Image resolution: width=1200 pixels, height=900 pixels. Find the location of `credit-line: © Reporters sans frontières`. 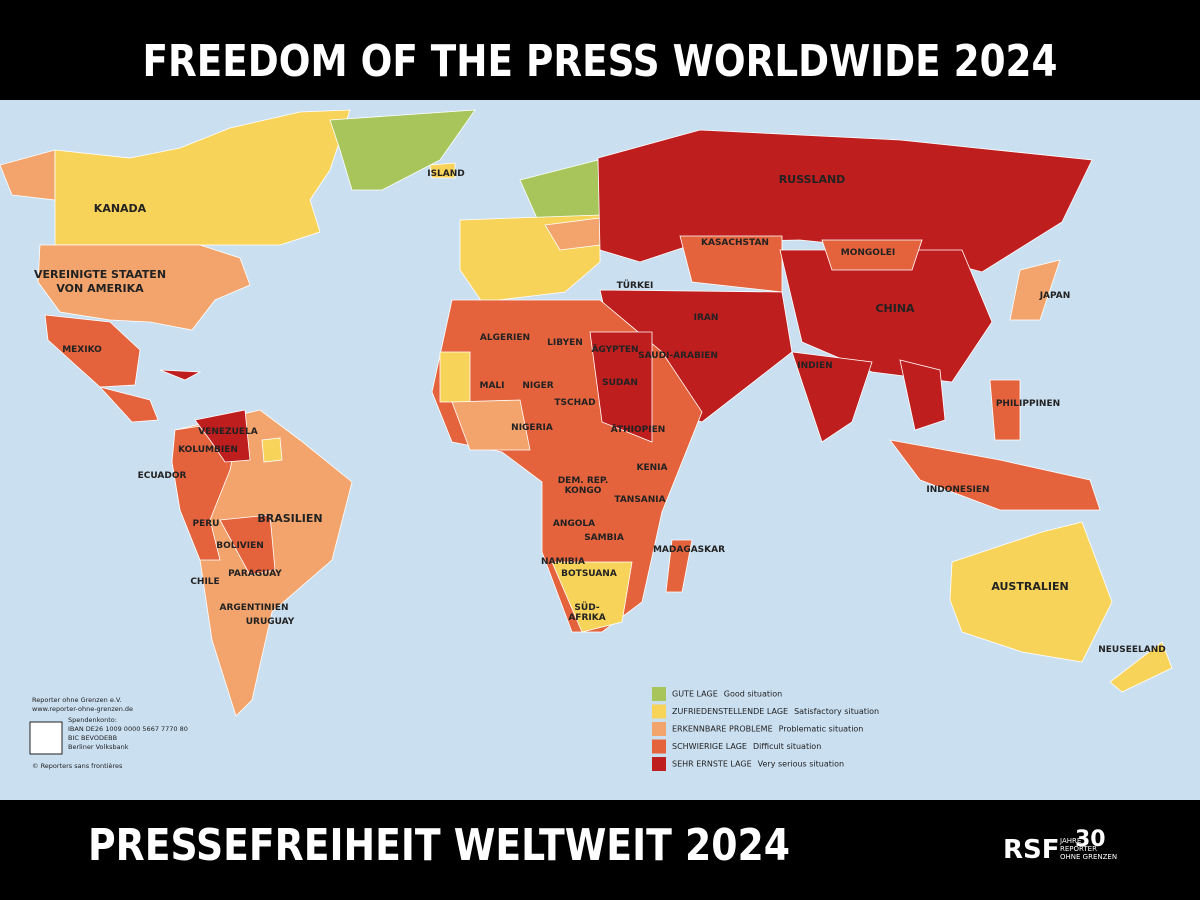

credit-line: © Reporters sans frontières is located at coordinates (77, 766).